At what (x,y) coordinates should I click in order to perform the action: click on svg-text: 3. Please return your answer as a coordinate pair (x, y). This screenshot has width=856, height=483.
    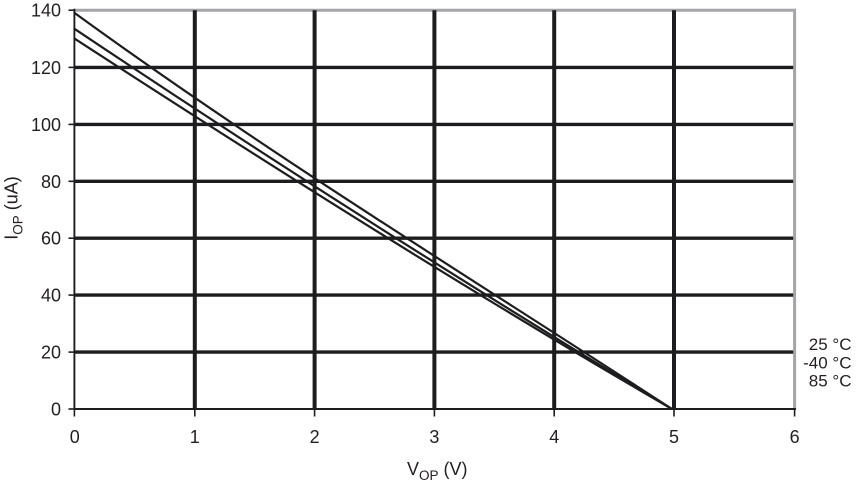
    Looking at the image, I should click on (434, 437).